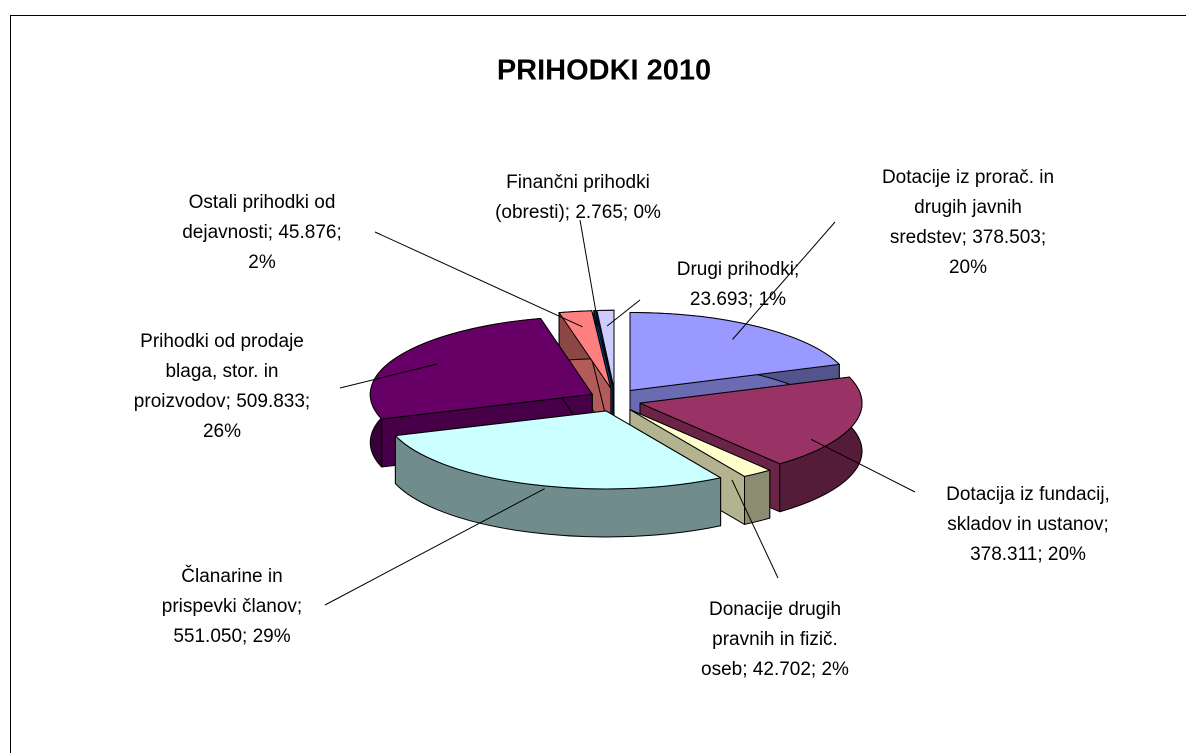 The image size is (1186, 753). Describe the element at coordinates (262, 202) in the screenshot. I see `data-label: Ostali prihodki od` at that location.